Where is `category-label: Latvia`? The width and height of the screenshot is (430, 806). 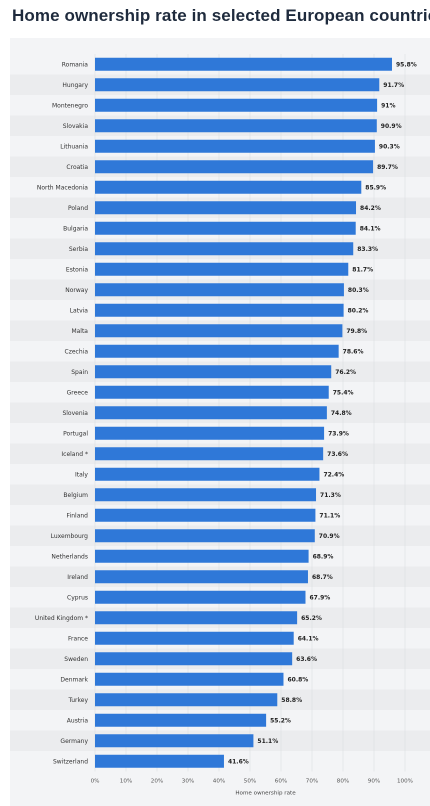
category-label: Latvia is located at coordinates (79, 310).